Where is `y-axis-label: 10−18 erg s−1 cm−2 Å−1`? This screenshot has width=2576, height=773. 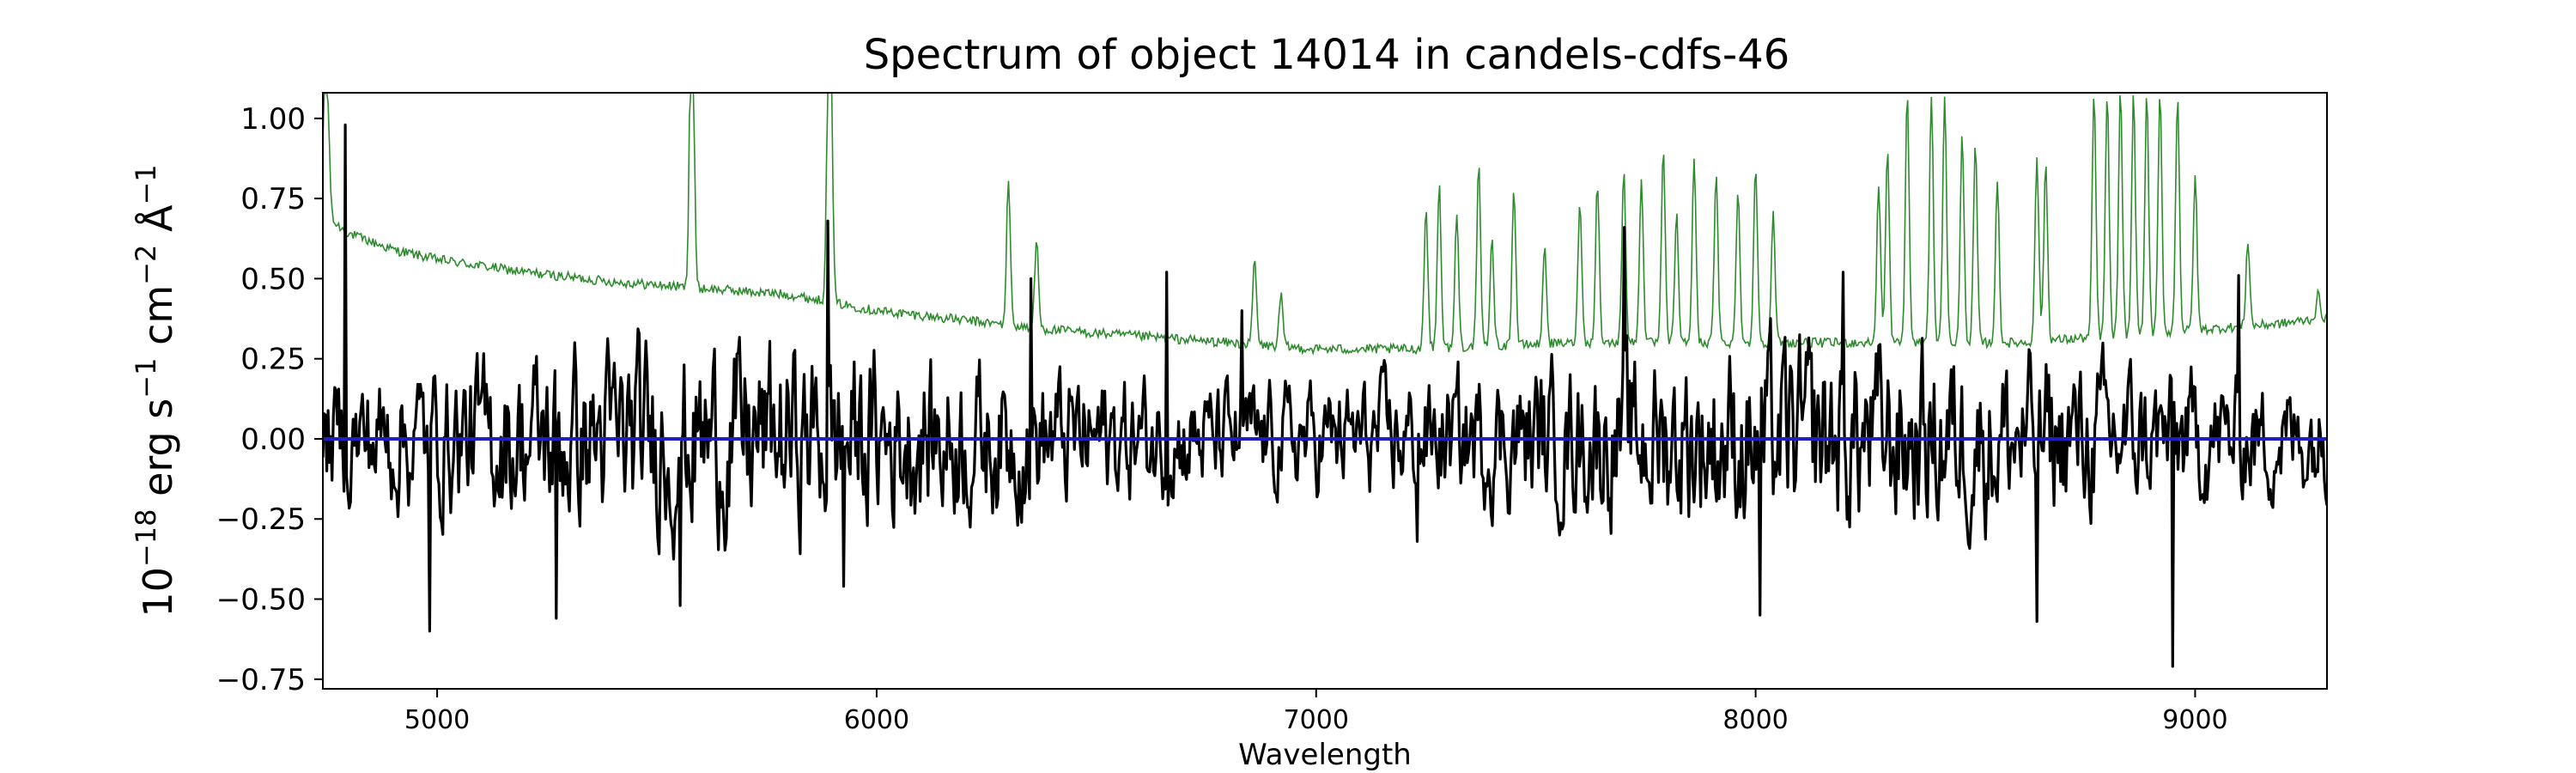
y-axis-label: 10−18 erg s−1 cm−2 Å−1 is located at coordinates (155, 390).